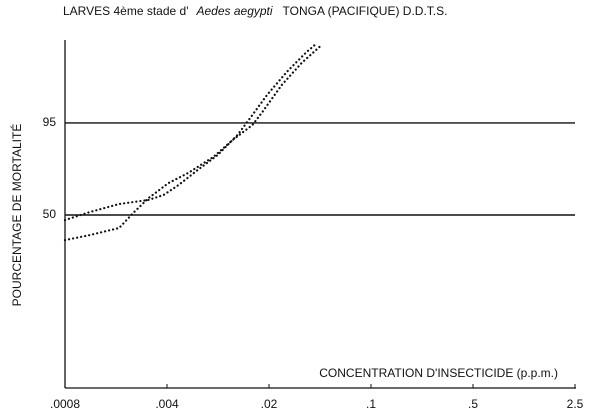 The width and height of the screenshot is (604, 416). What do you see at coordinates (50, 214) in the screenshot?
I see `y-tick-label: 50` at bounding box center [50, 214].